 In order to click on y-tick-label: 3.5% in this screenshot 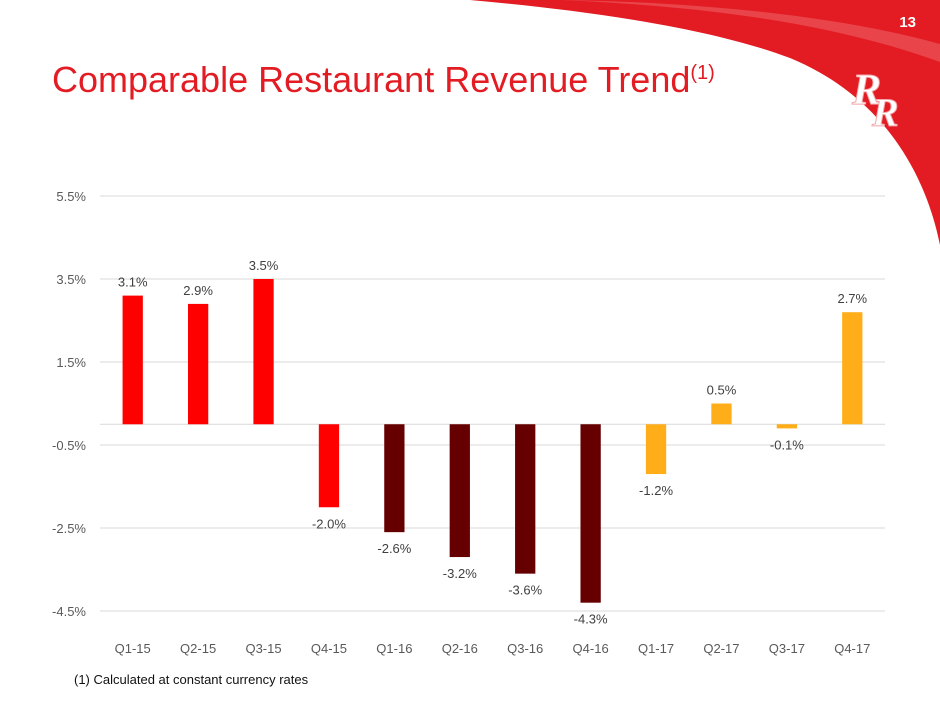, I will do `click(71, 279)`.